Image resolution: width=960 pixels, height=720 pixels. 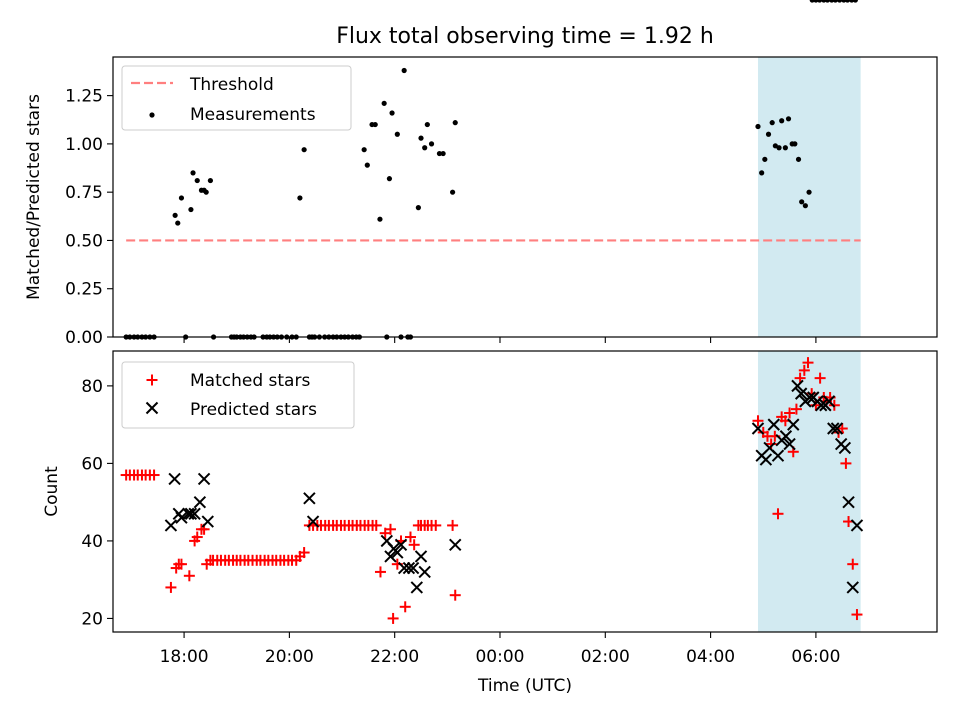 What do you see at coordinates (152, 408) in the screenshot?
I see `legend-predicted-swatch` at bounding box center [152, 408].